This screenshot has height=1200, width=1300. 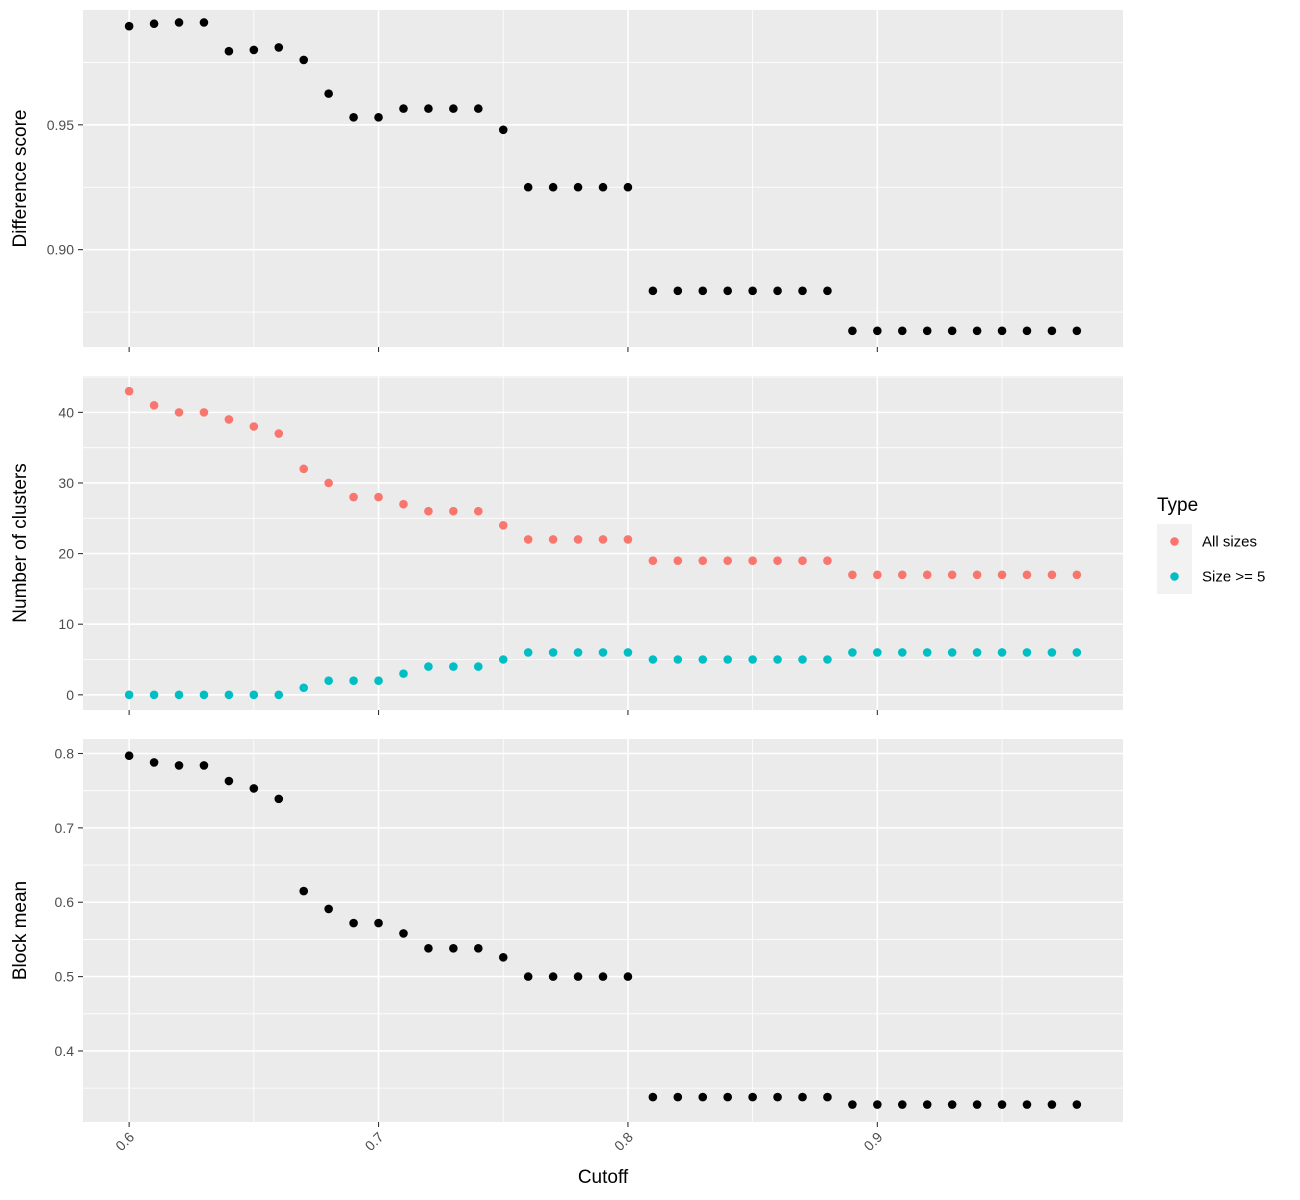 I want to click on x-tick-label: 0.9, so click(x=872, y=1141).